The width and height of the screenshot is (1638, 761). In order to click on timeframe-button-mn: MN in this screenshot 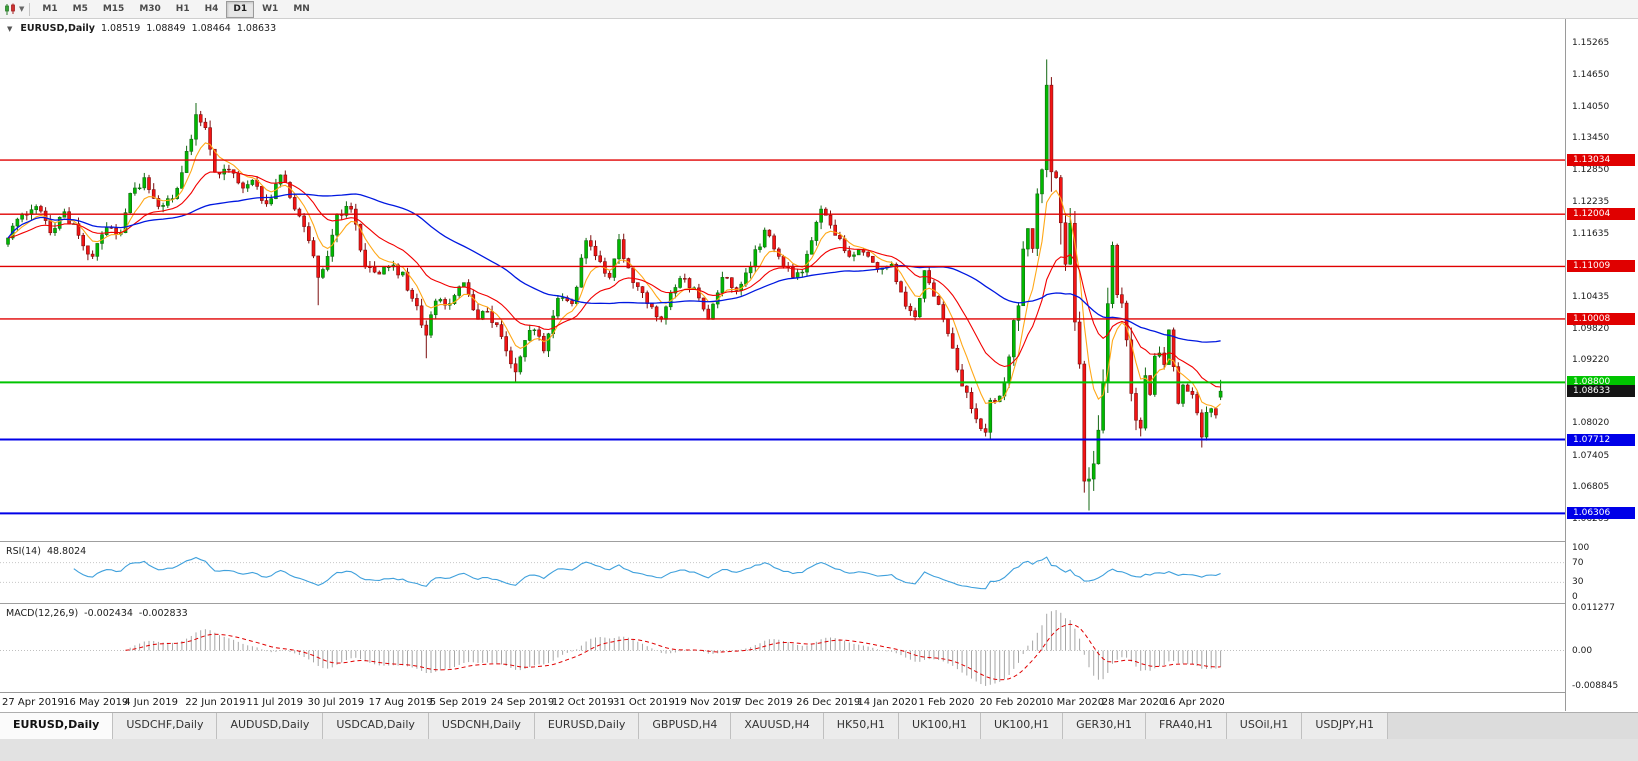, I will do `click(301, 8)`.